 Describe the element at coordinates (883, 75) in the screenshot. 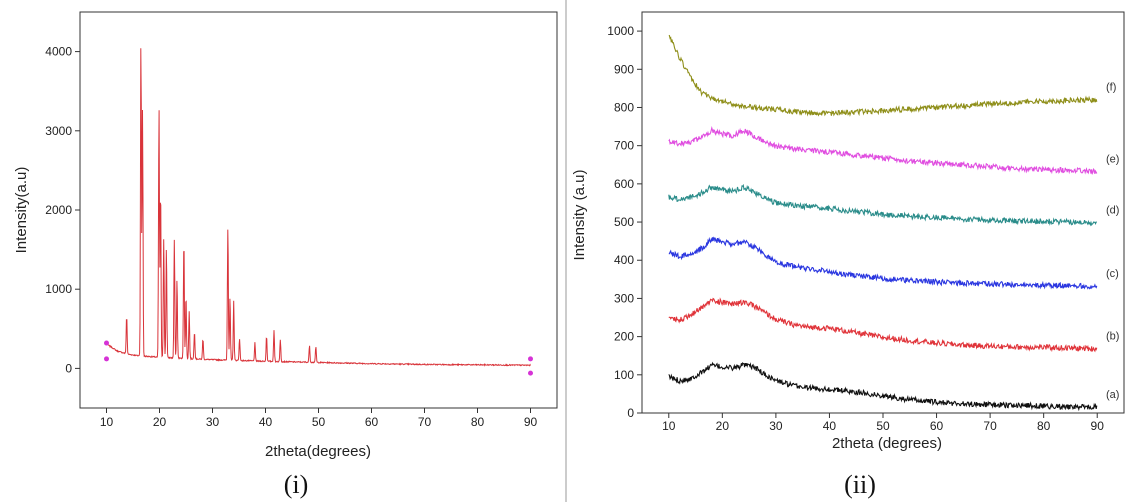

I see `series-line-f` at that location.